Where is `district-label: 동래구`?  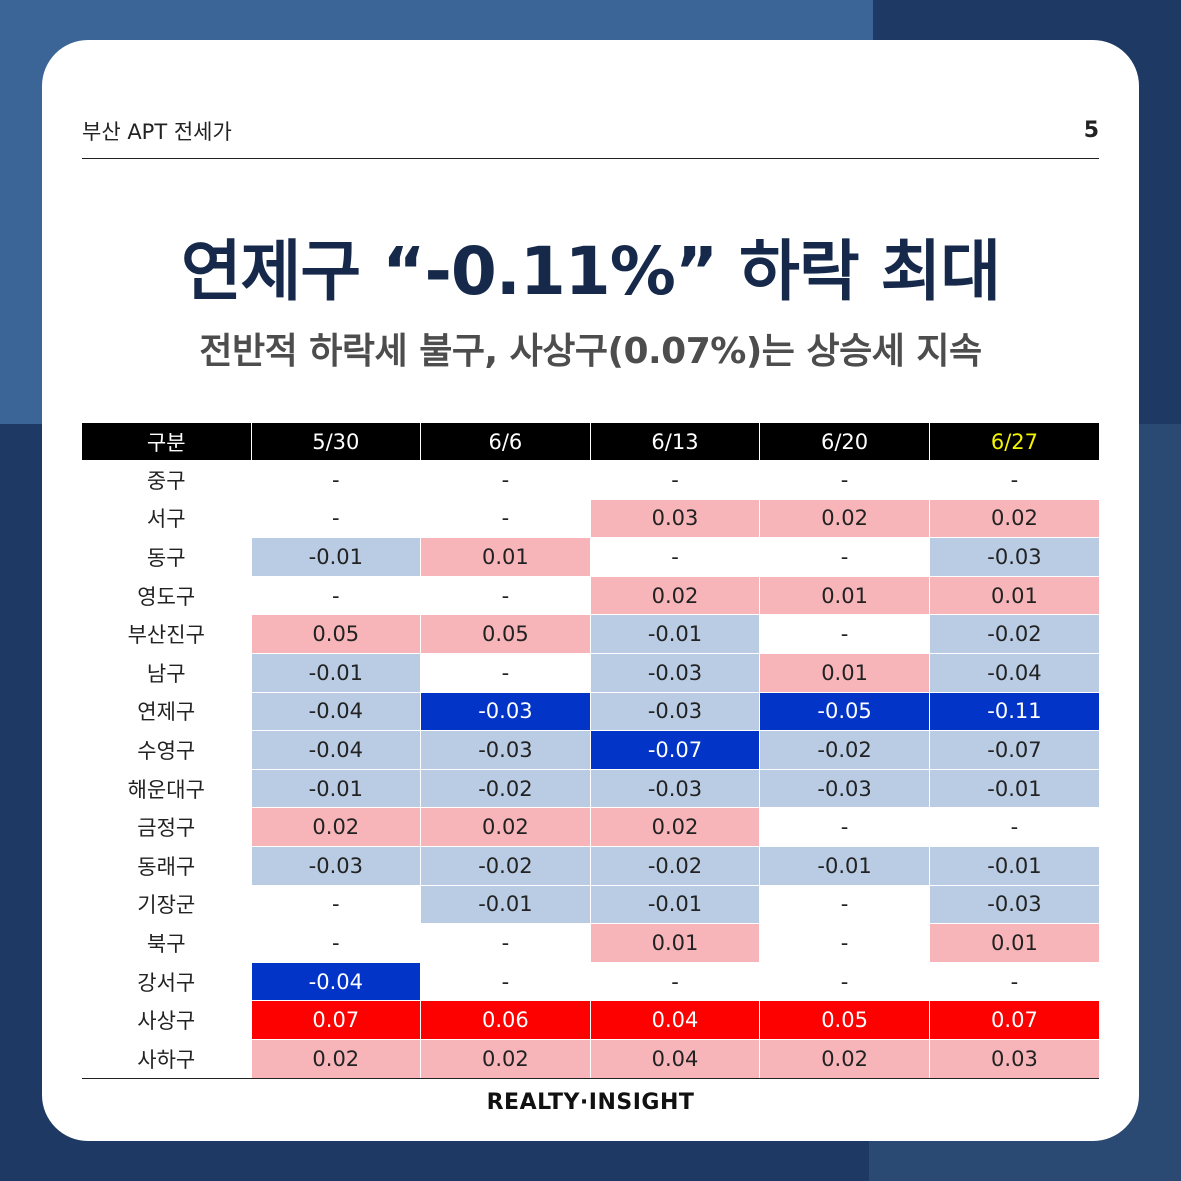
district-label: 동래구 is located at coordinates (166, 865).